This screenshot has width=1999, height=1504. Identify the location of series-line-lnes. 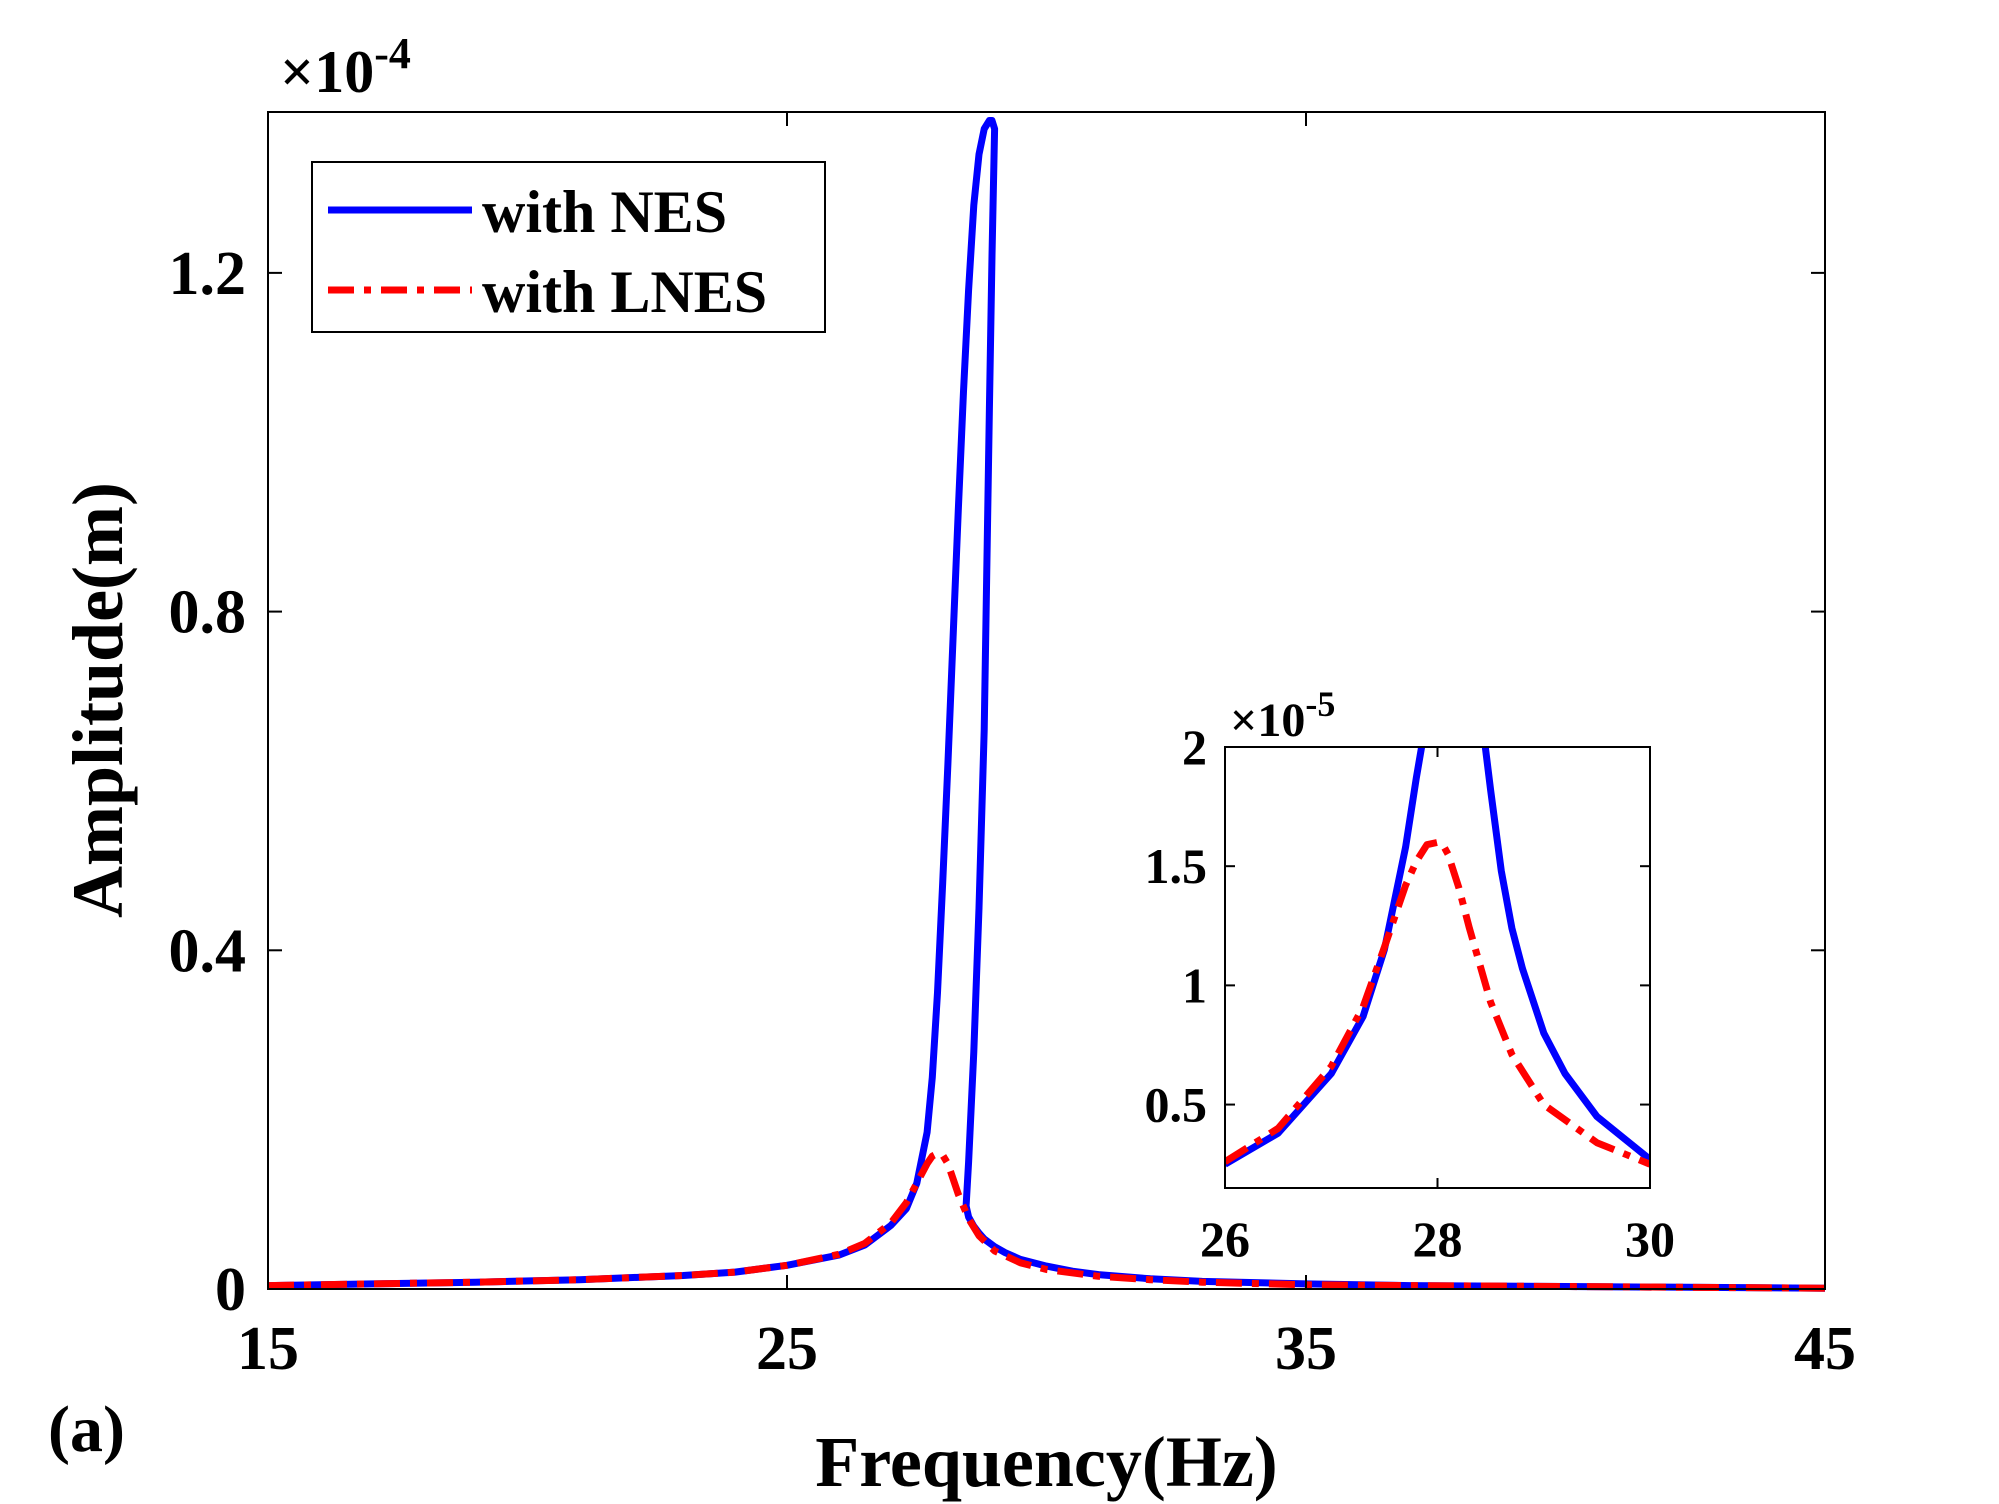
(1046, 1221).